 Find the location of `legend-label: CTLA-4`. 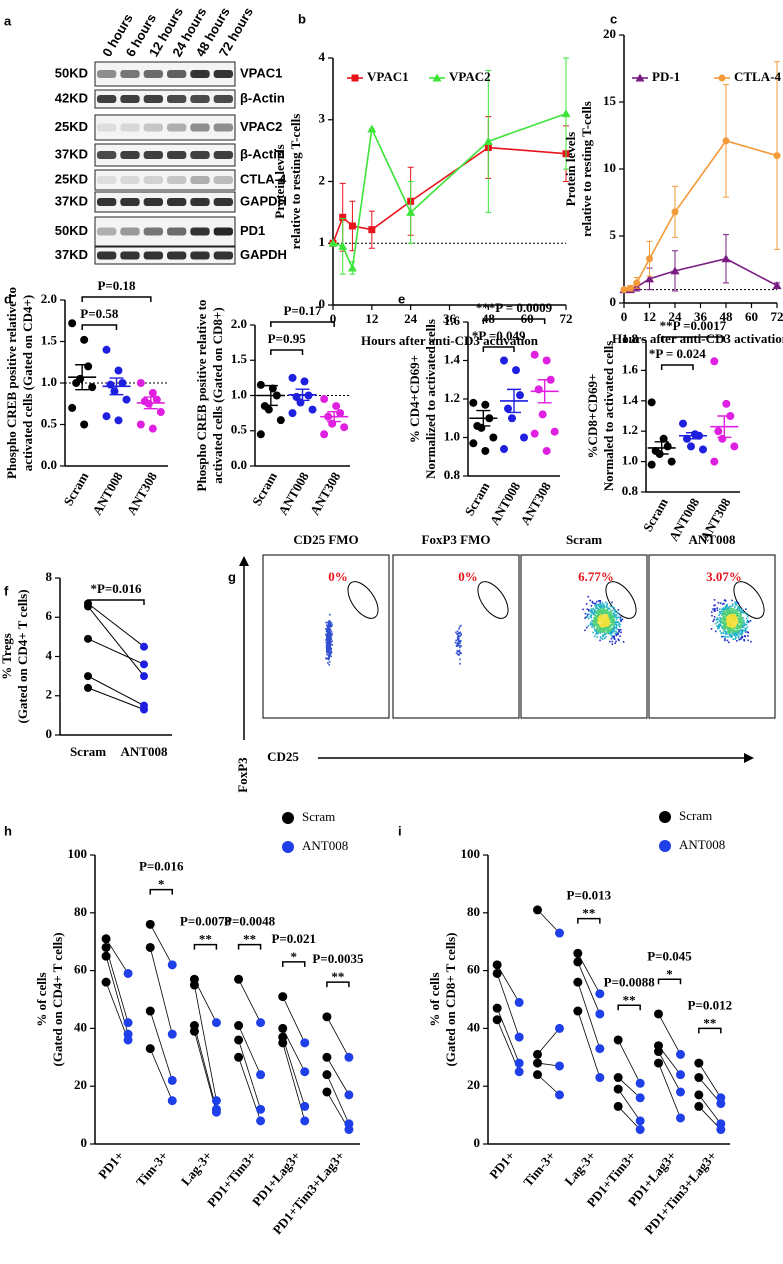

legend-label: CTLA-4 is located at coordinates (757, 76).